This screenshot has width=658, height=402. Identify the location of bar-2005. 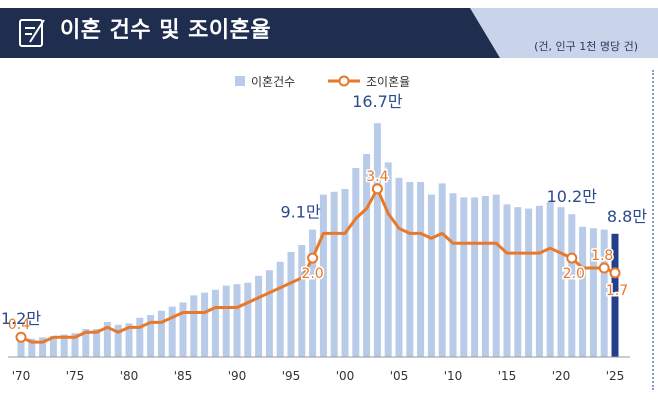
(399, 267).